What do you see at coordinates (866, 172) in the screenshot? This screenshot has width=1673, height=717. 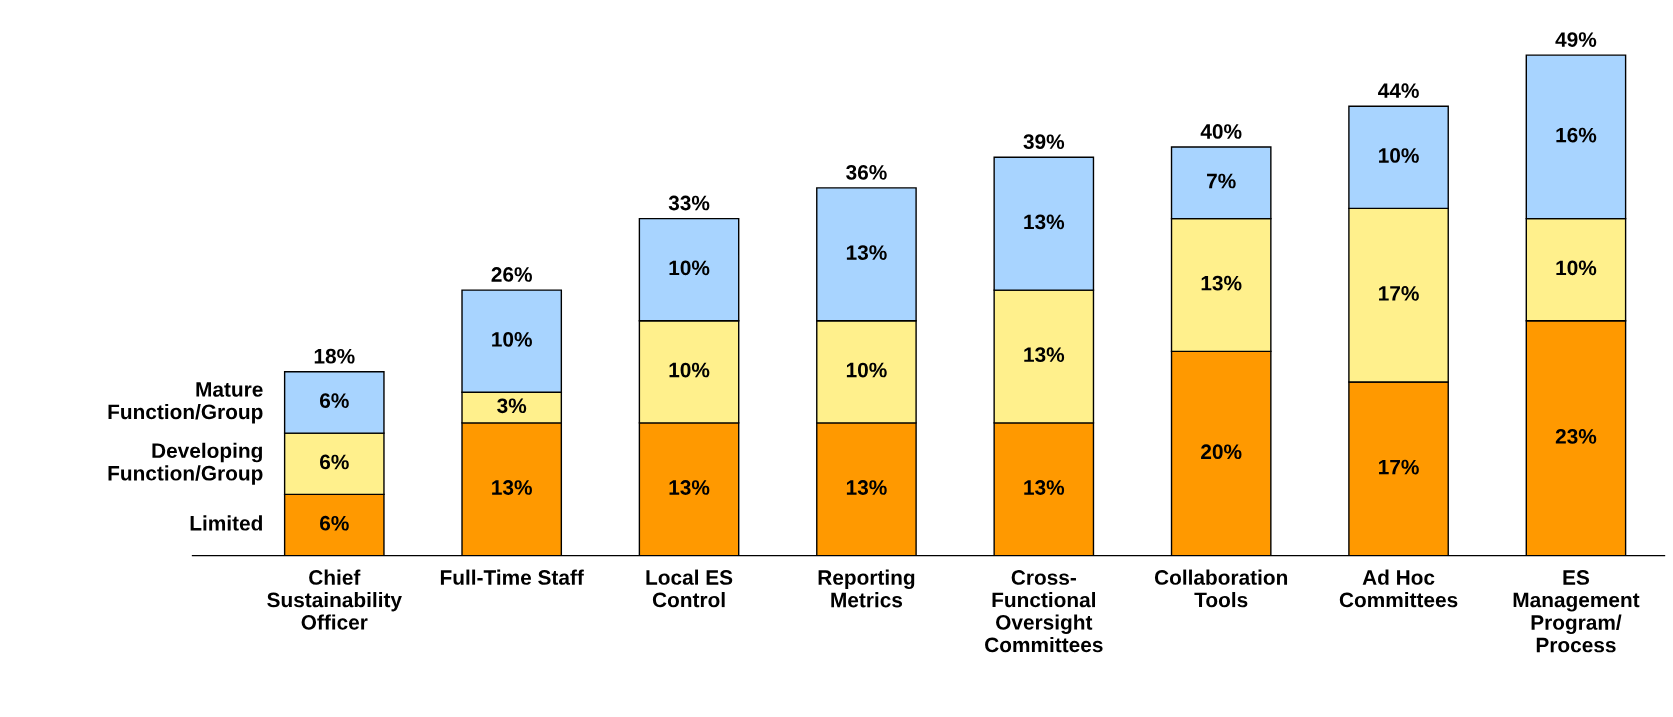 I see `total-label: 36%` at bounding box center [866, 172].